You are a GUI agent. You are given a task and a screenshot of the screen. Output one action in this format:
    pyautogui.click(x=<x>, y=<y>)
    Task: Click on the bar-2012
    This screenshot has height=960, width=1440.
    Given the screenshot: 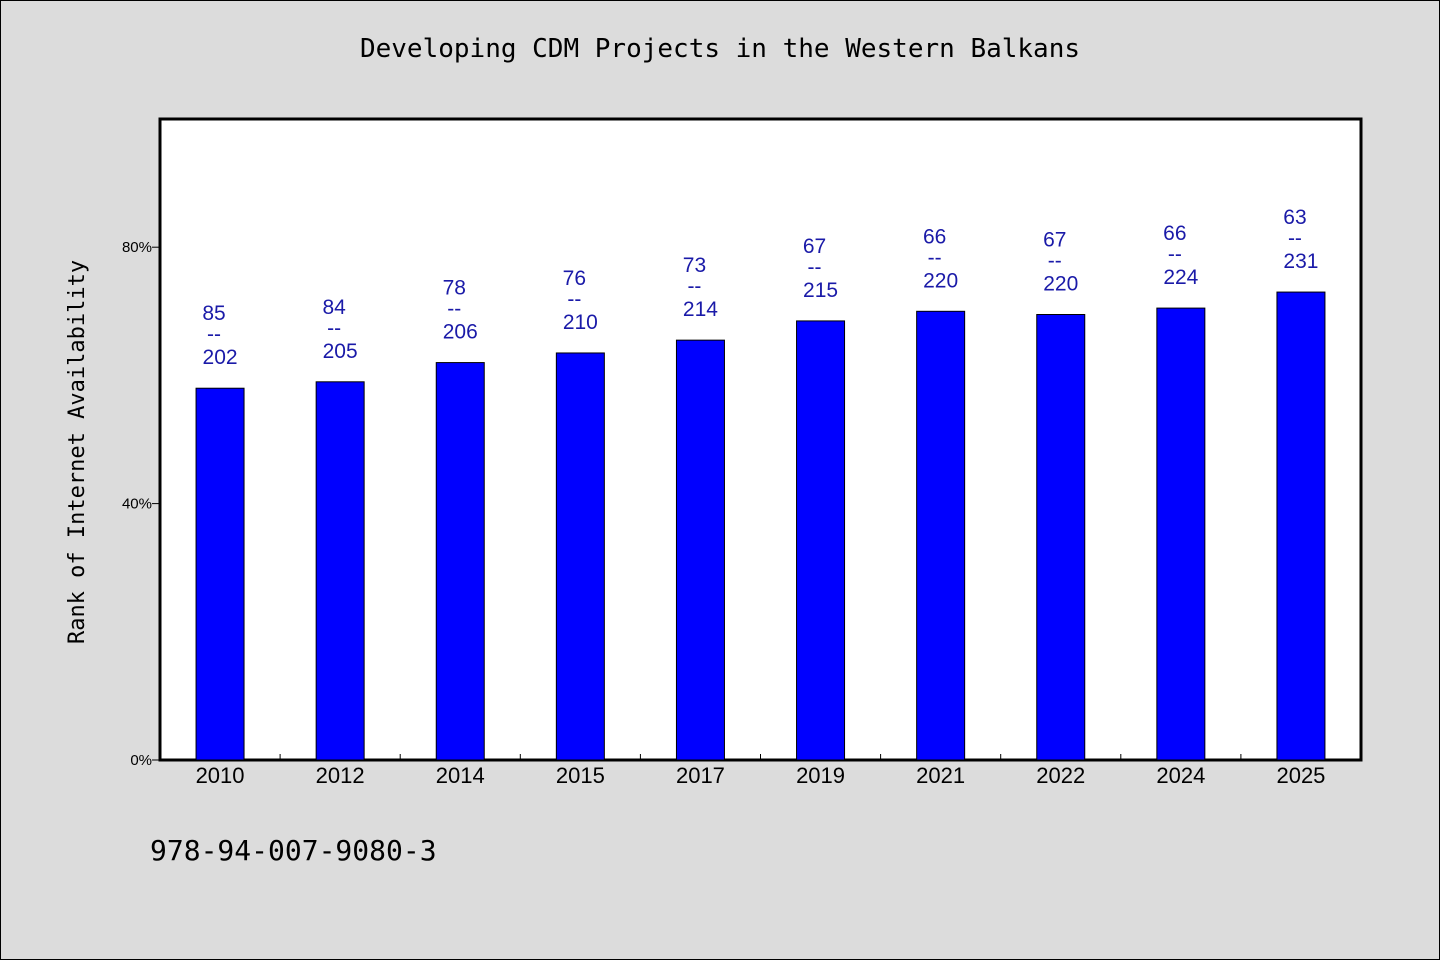 What is the action you would take?
    pyautogui.click(x=340, y=571)
    